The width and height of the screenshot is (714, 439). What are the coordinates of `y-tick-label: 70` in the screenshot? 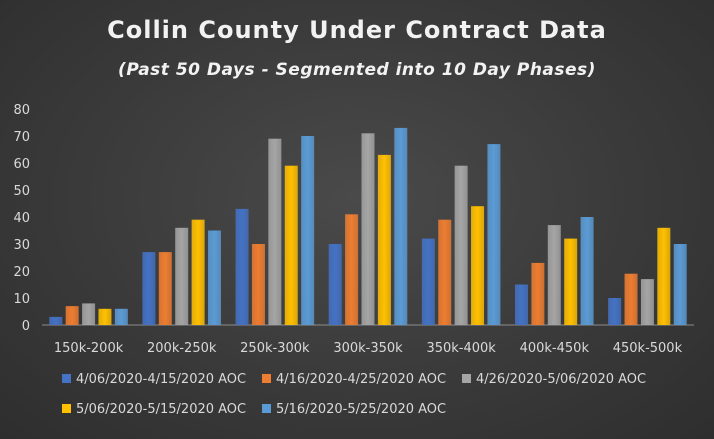 It's located at (21, 137).